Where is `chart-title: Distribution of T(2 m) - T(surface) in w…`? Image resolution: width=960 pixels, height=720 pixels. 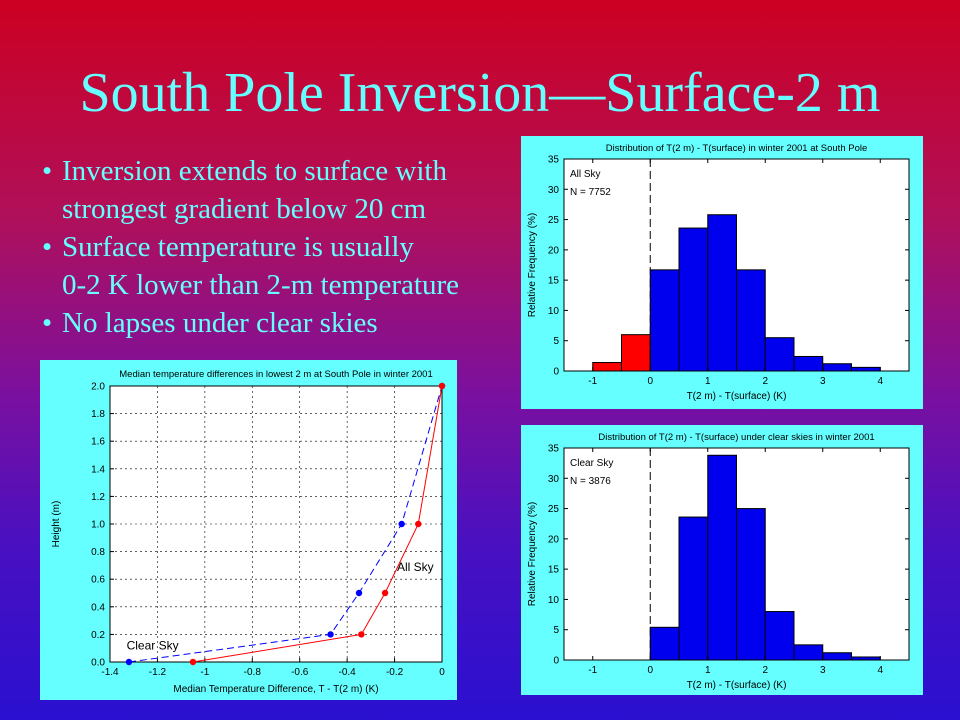 chart-title: Distribution of T(2 m) - T(surface) in w… is located at coordinates (737, 148).